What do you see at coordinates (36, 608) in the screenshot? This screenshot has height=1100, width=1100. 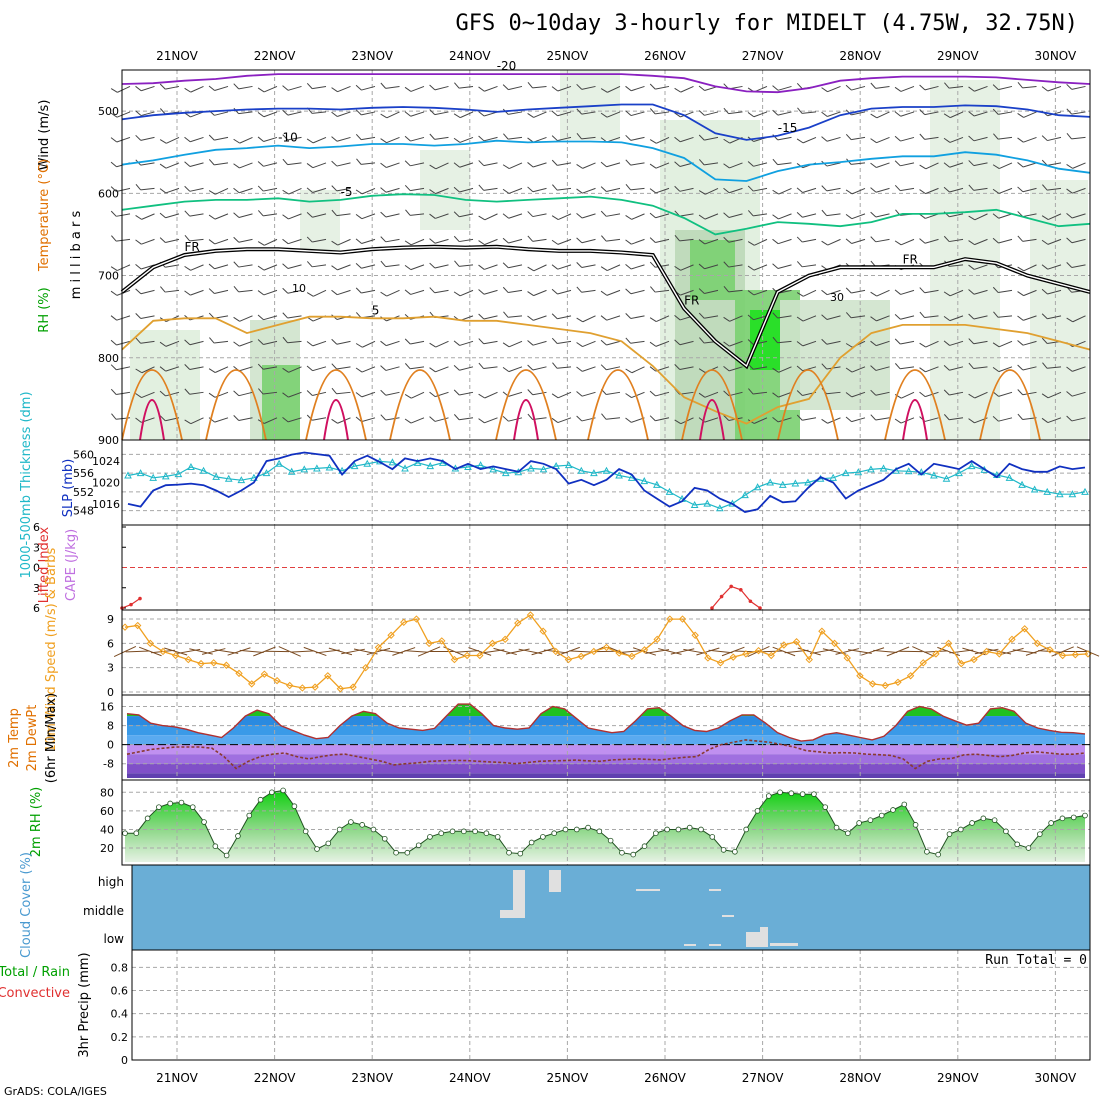 I see `li-tick-label: 6` at bounding box center [36, 608].